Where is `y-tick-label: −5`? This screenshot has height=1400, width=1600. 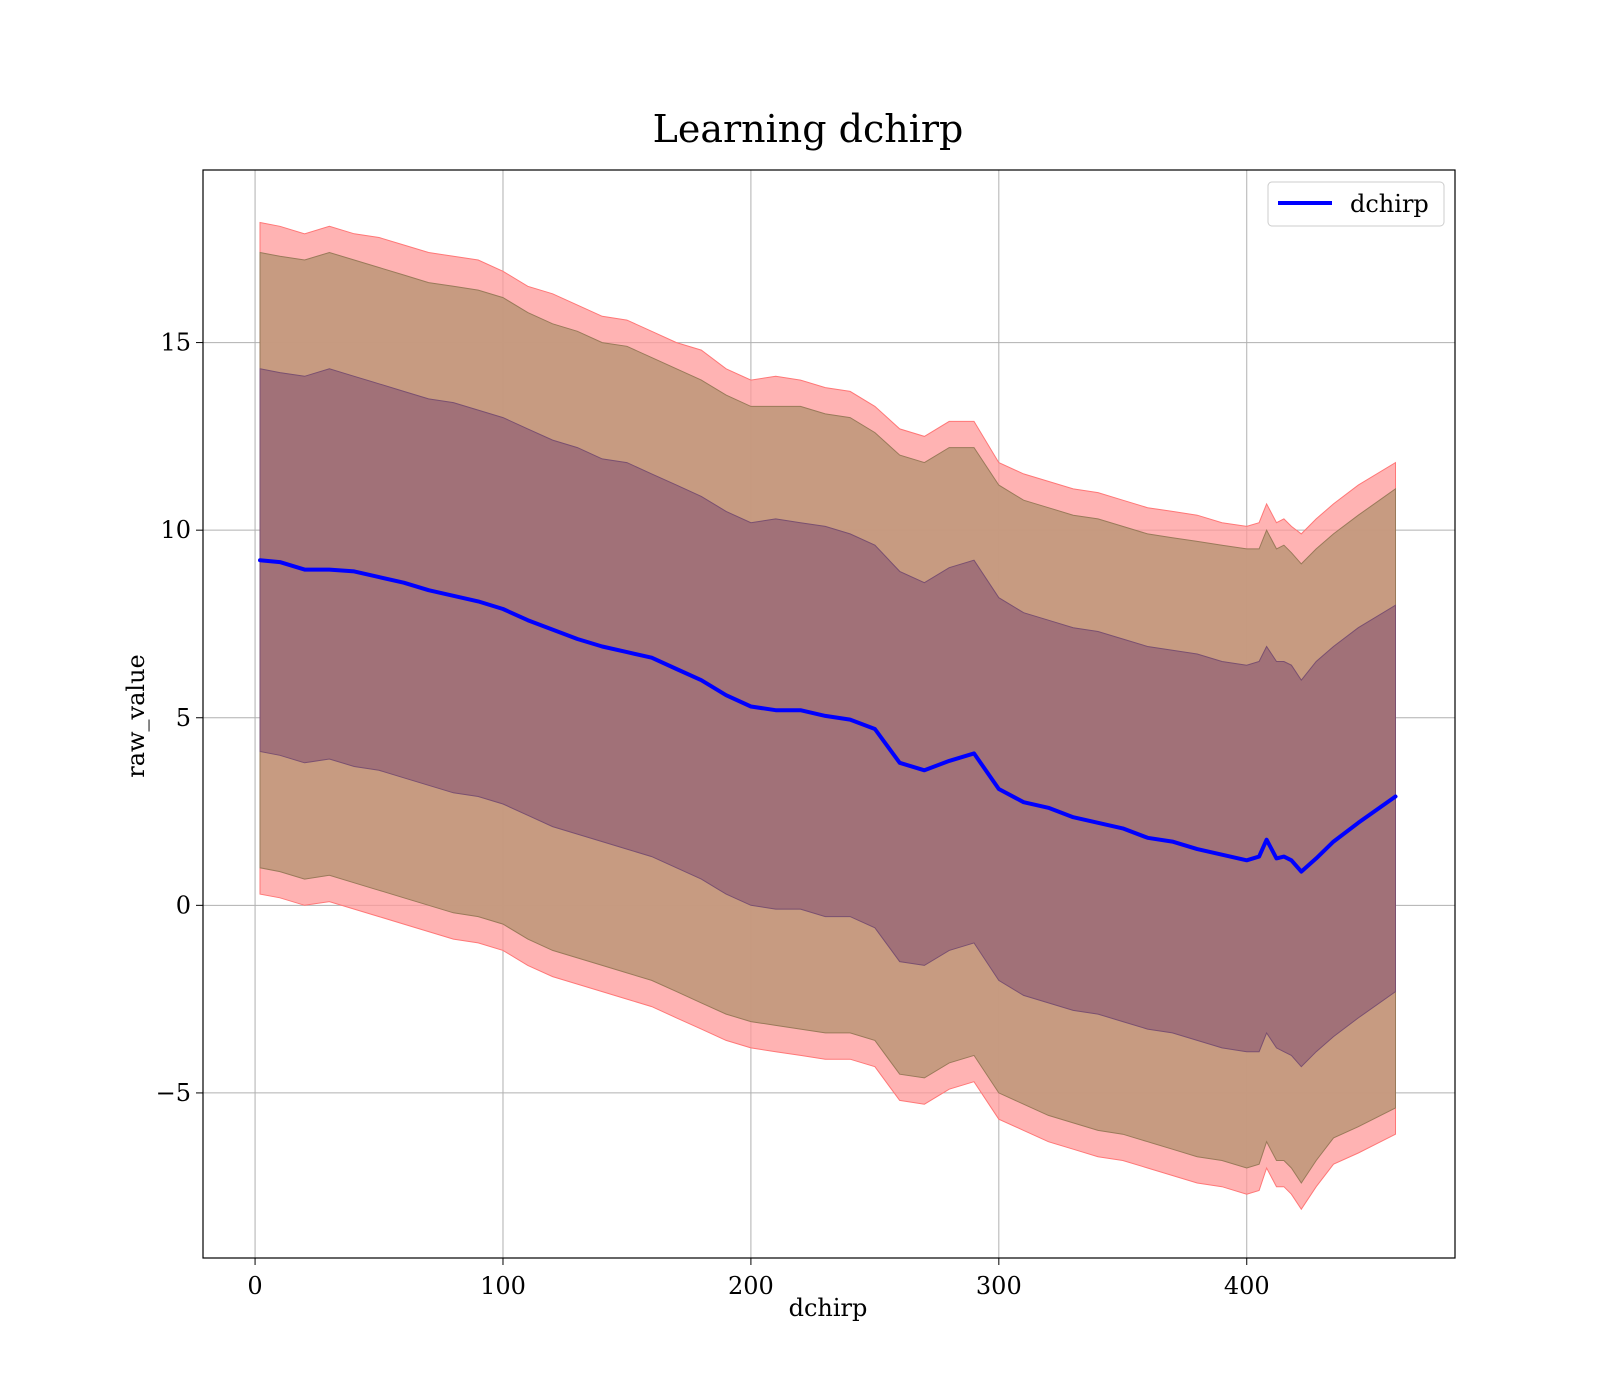
y-tick-label: −5 is located at coordinates (173, 1093).